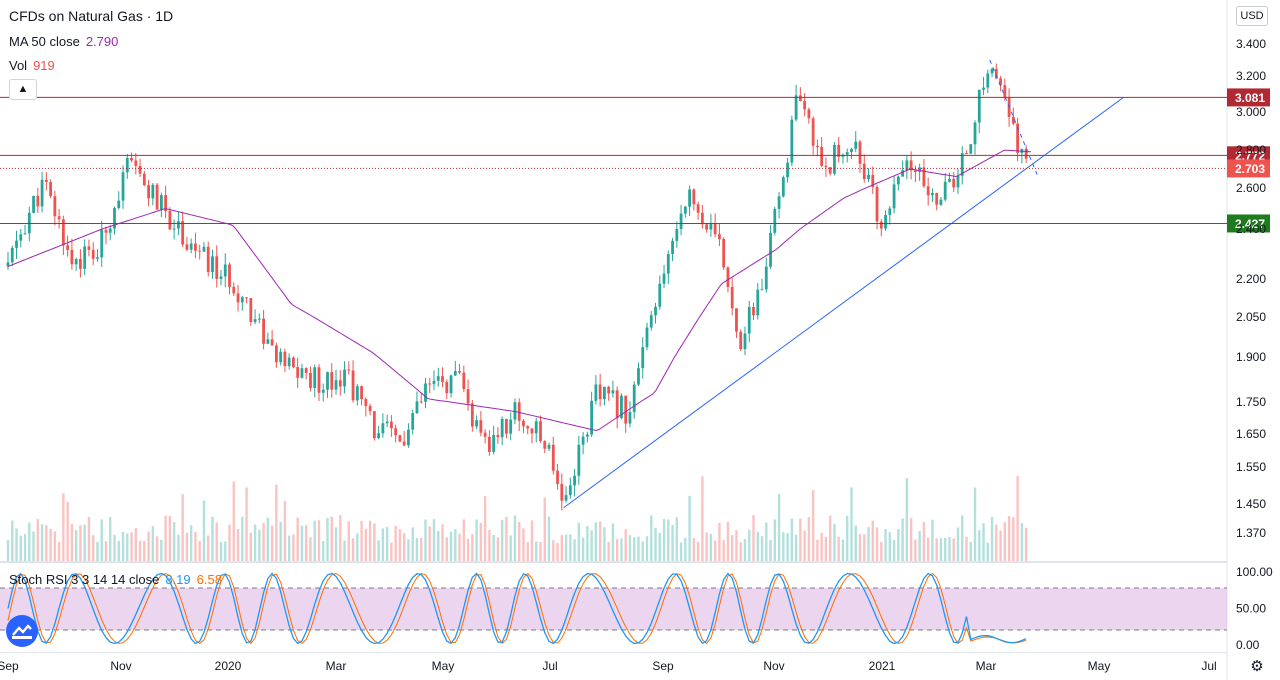 The image size is (1280, 680). Describe the element at coordinates (1251, 150) in the screenshot. I see `price-tick-label: 2.800` at that location.